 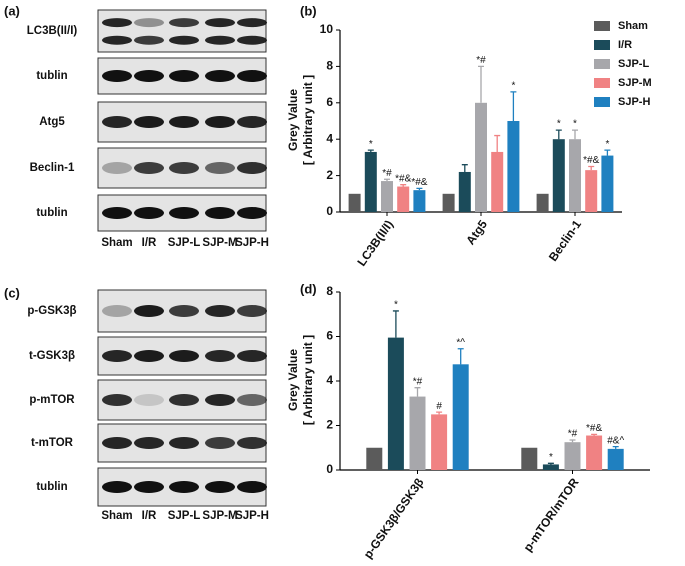 I want to click on y-axis-label: Grey Value, so click(x=293, y=380).